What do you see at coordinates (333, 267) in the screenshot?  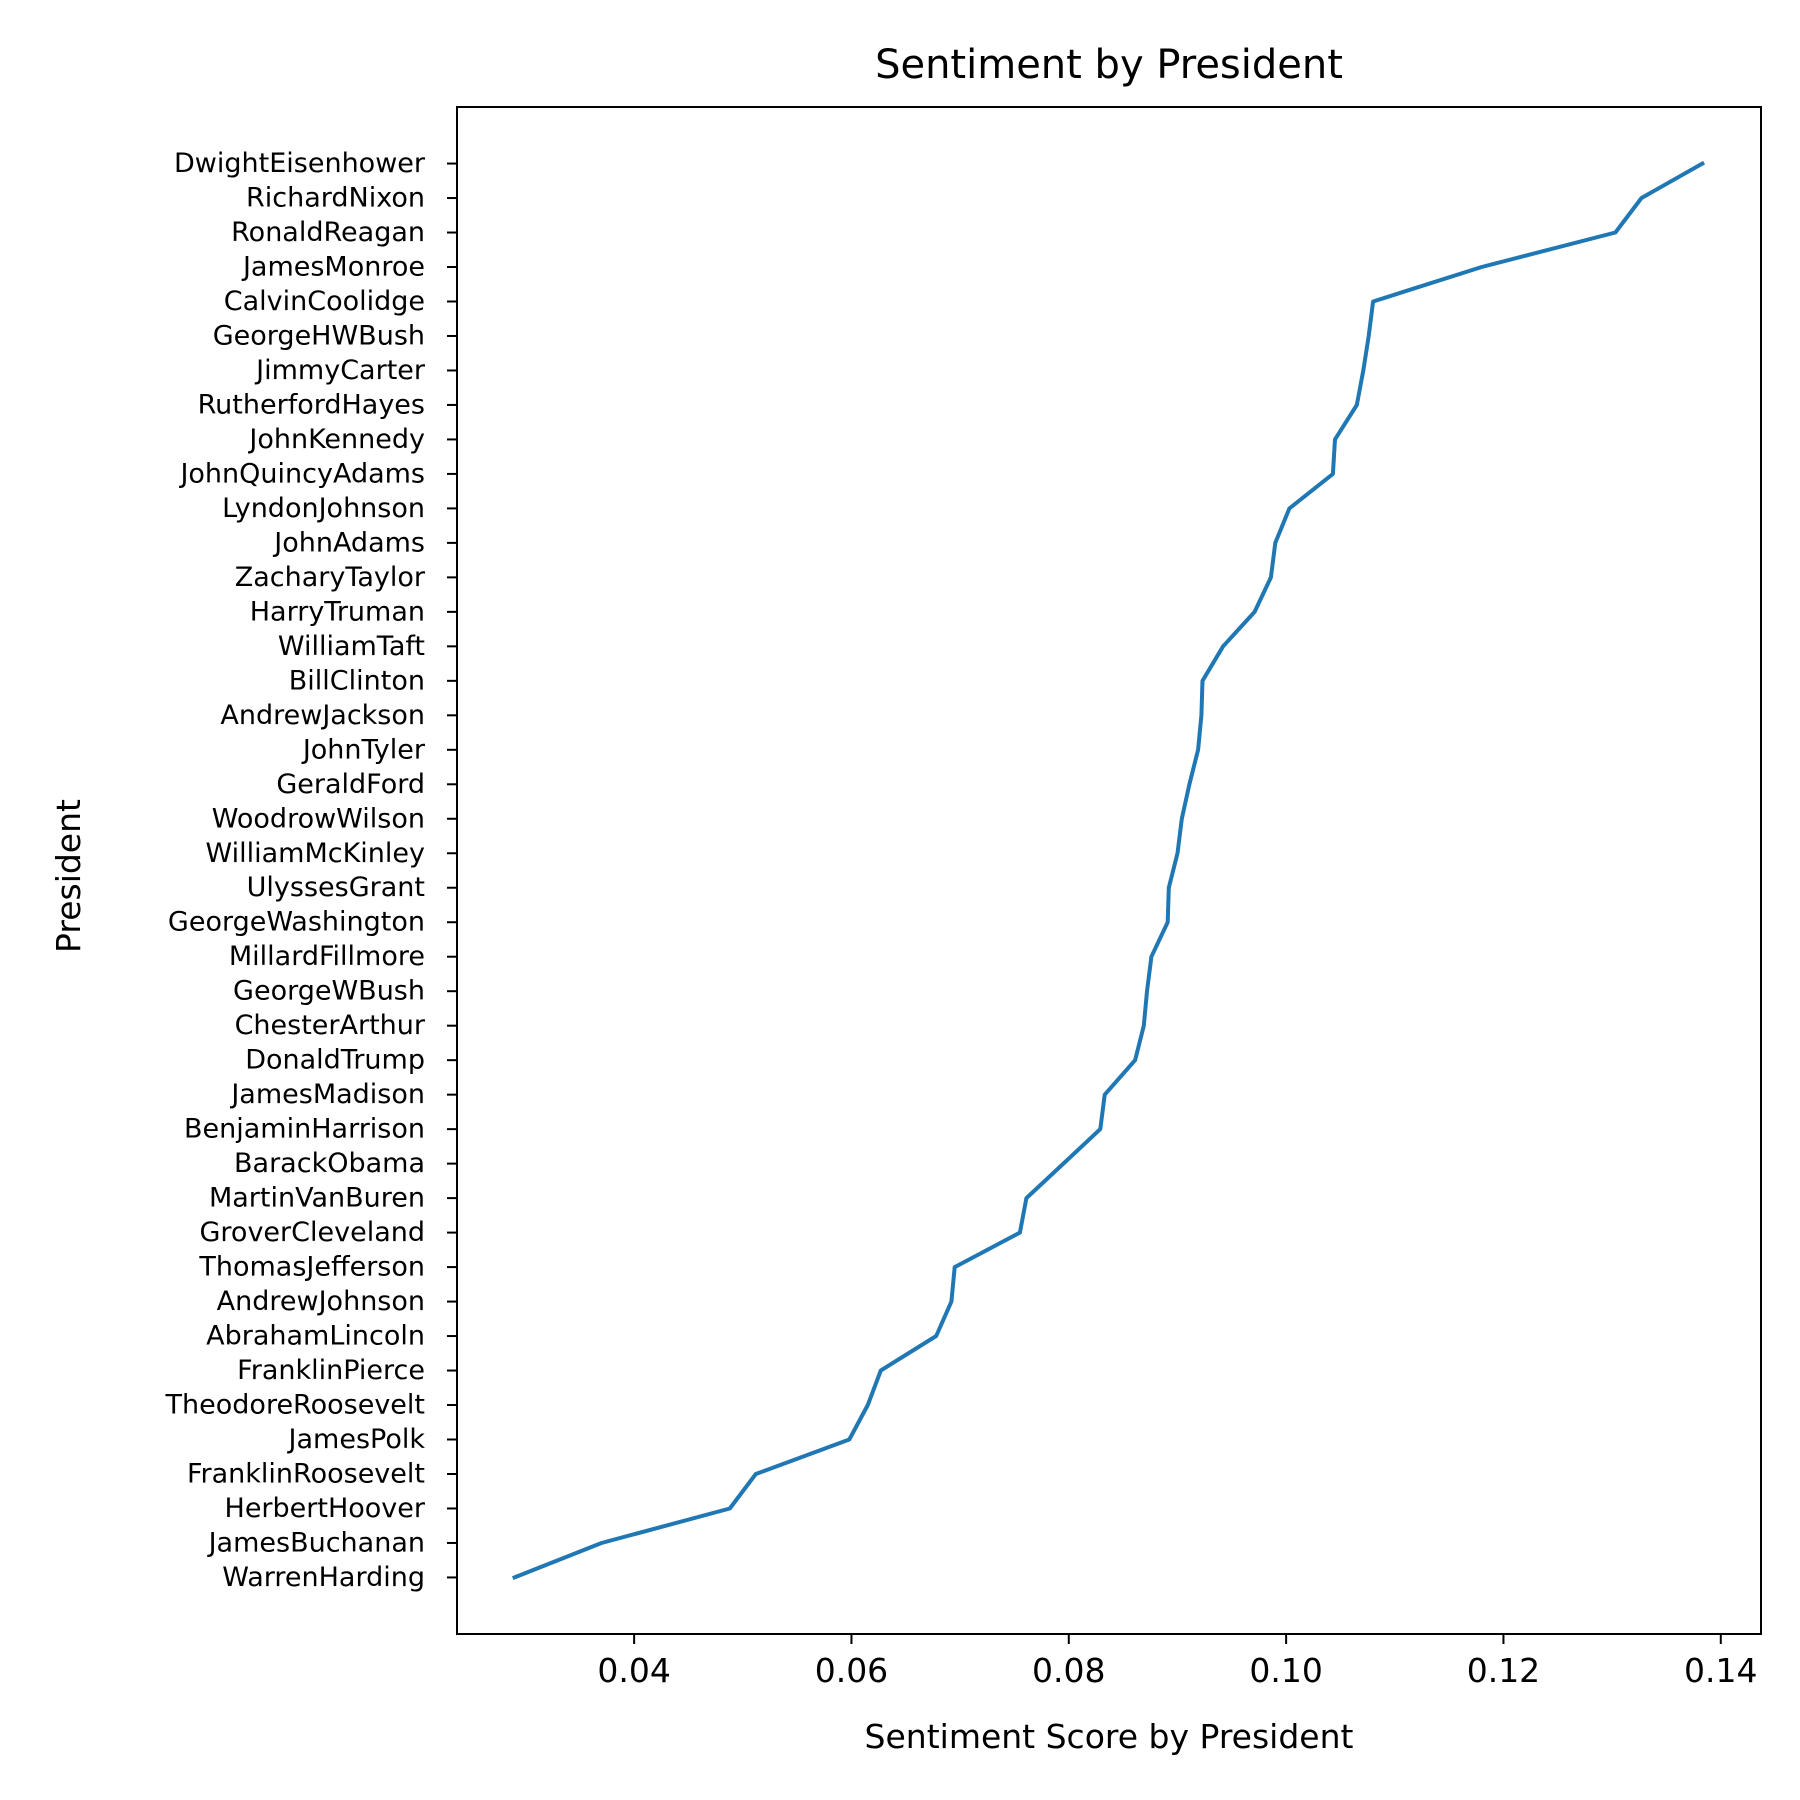 I see `y-tick-label: JamesMonroe` at bounding box center [333, 267].